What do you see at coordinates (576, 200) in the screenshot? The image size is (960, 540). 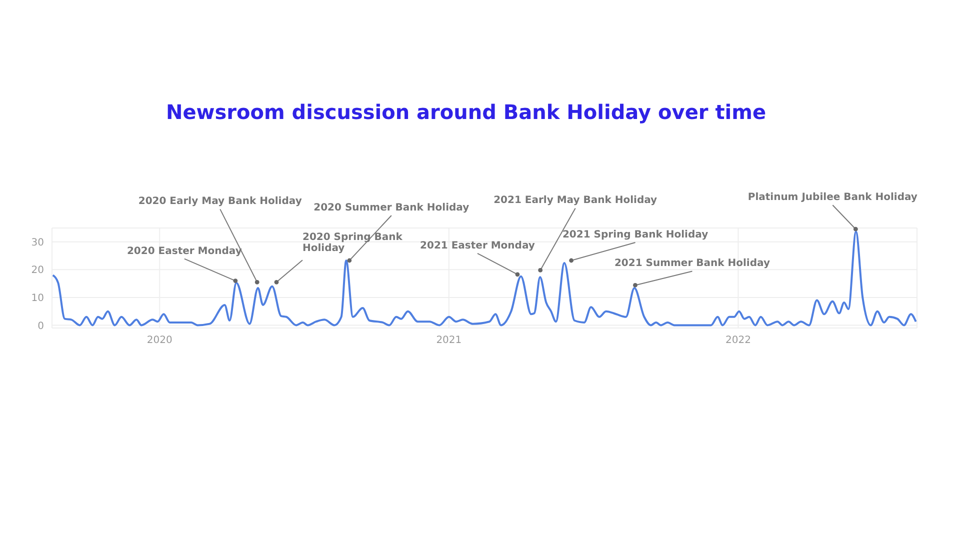 I see `annotation: 2021 Early May Bank Holiday` at bounding box center [576, 200].